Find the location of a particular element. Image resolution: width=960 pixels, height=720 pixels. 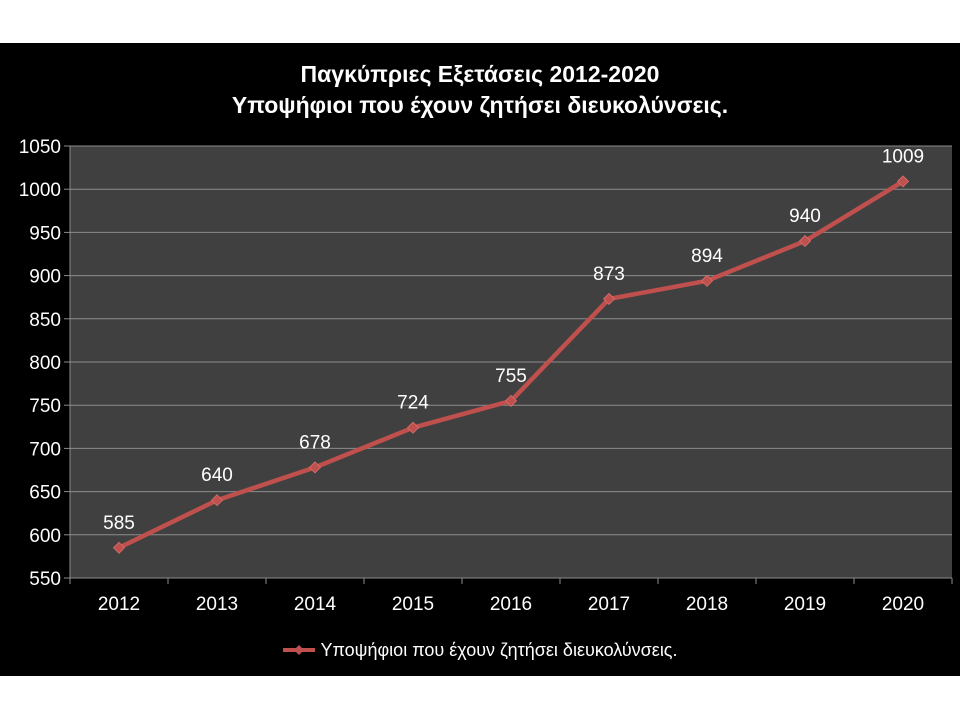

y-tick-label: 800 is located at coordinates (45, 363).